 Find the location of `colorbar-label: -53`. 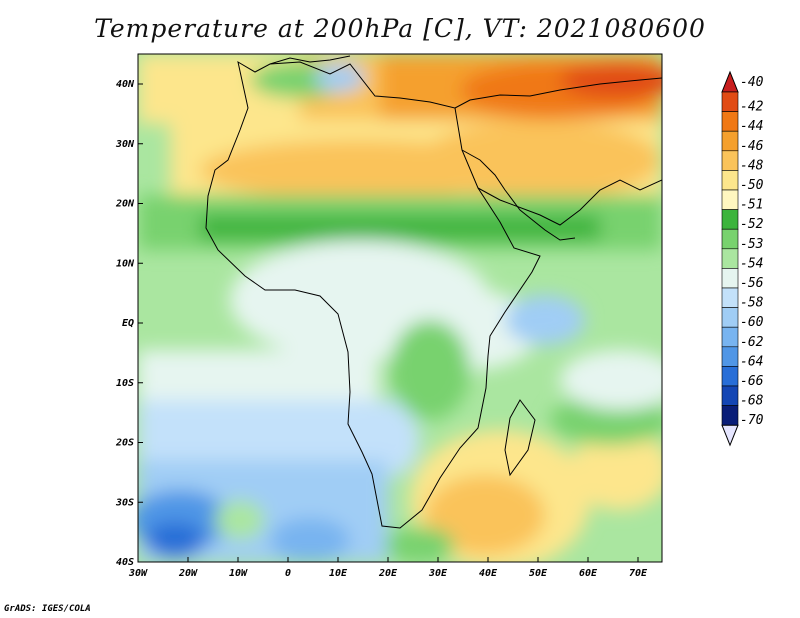

colorbar-label: -53 is located at coordinates (751, 244).